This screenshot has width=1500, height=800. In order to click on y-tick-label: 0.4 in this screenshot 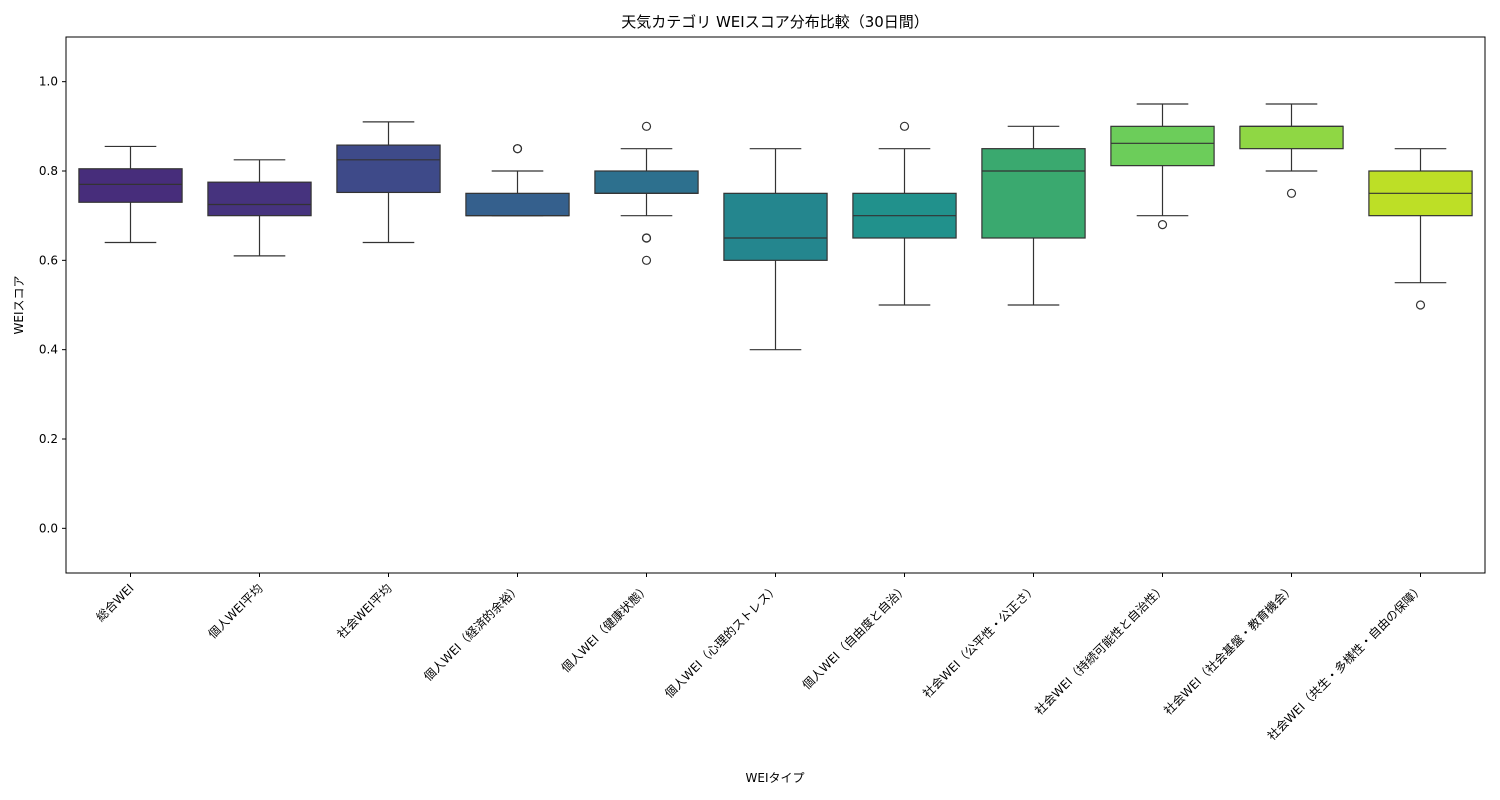, I will do `click(48, 350)`.